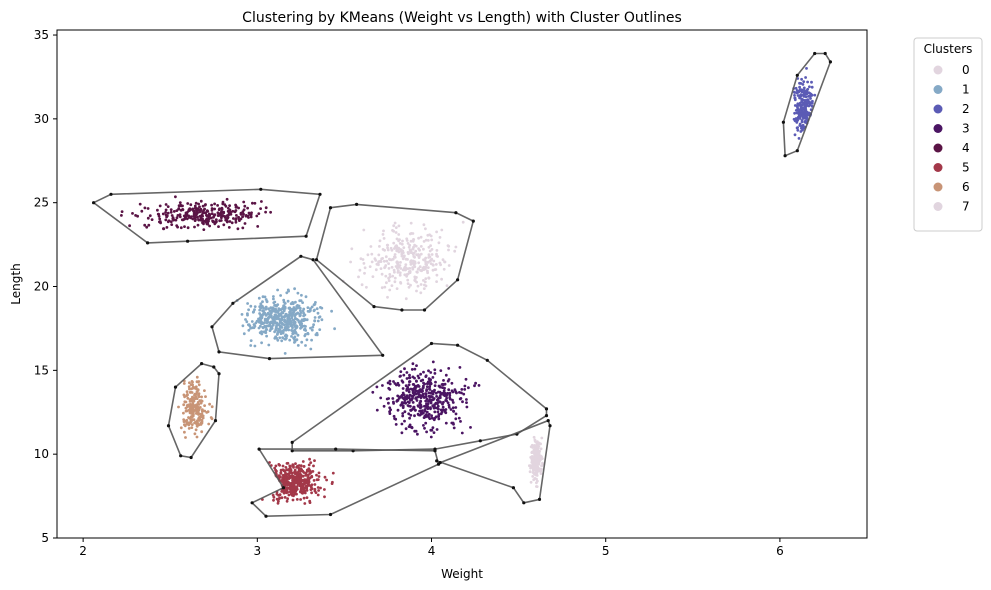  Describe the element at coordinates (966, 109) in the screenshot. I see `legend-label-2: 2` at that location.